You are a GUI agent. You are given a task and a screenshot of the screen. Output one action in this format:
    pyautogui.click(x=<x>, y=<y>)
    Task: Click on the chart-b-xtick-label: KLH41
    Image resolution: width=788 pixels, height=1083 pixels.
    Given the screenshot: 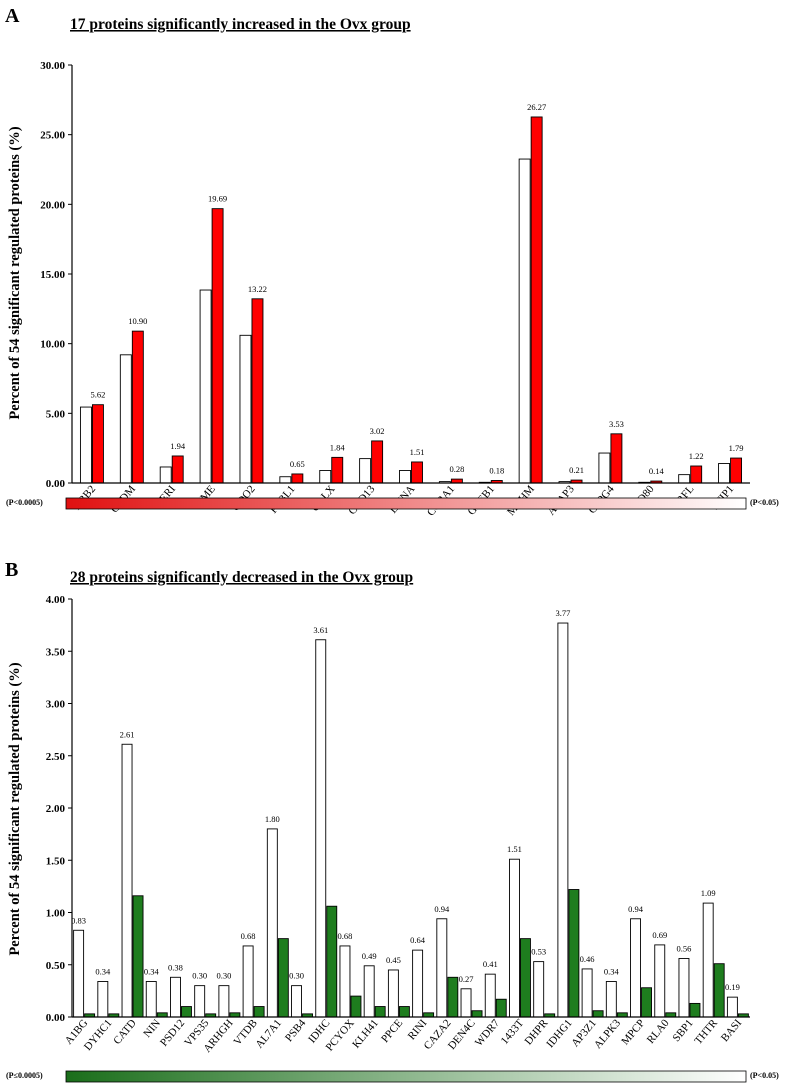 What is the action you would take?
    pyautogui.click(x=365, y=1033)
    